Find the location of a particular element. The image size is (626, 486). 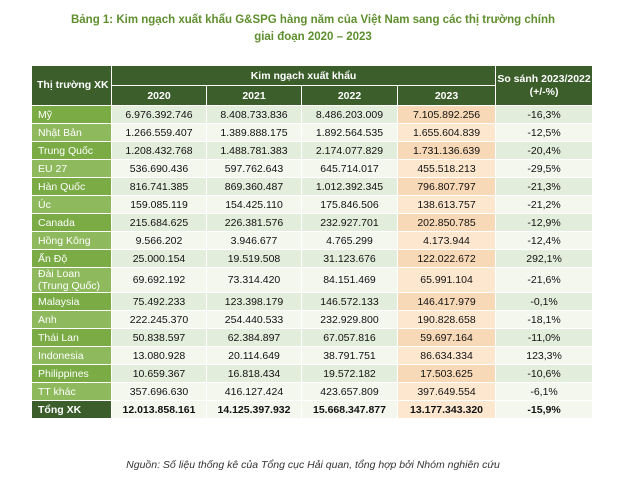

value-2020-cell: 25.000.154 is located at coordinates (159, 258).